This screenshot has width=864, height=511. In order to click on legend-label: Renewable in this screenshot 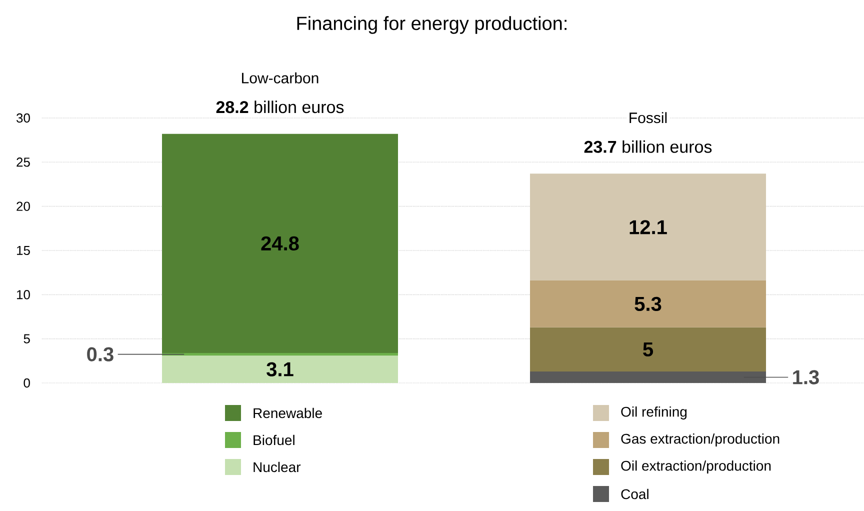, I will do `click(288, 413)`.